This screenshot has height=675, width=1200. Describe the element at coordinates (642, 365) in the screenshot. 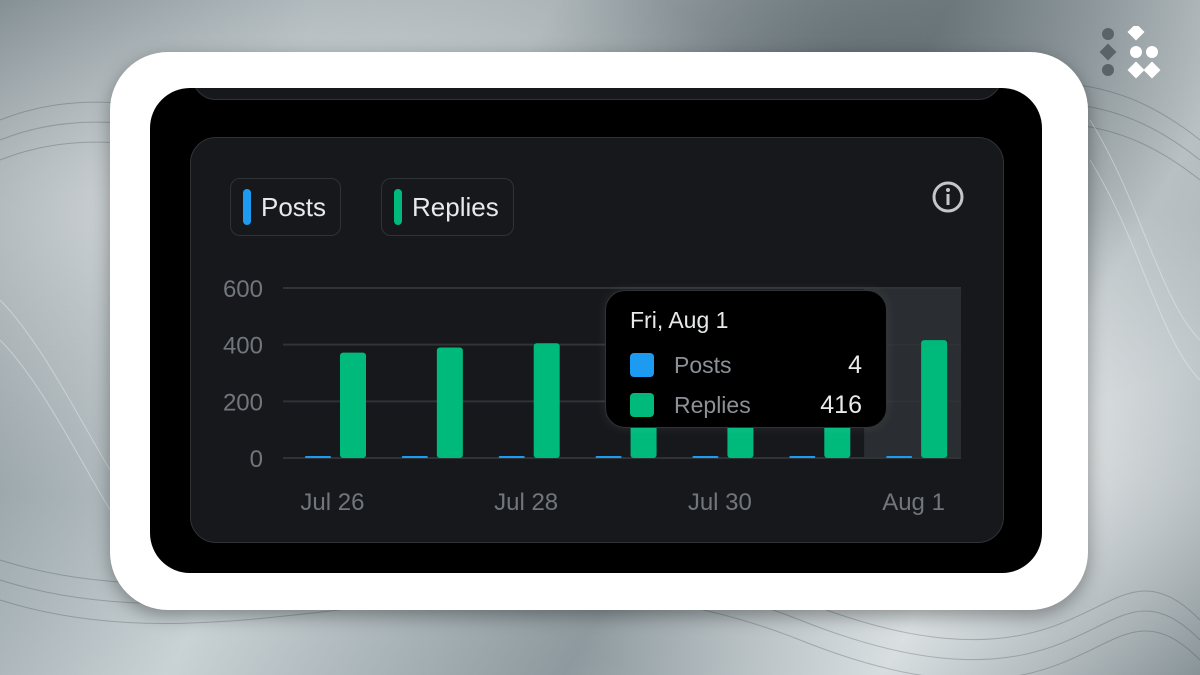

I see `tooltip-posts-swatch` at that location.